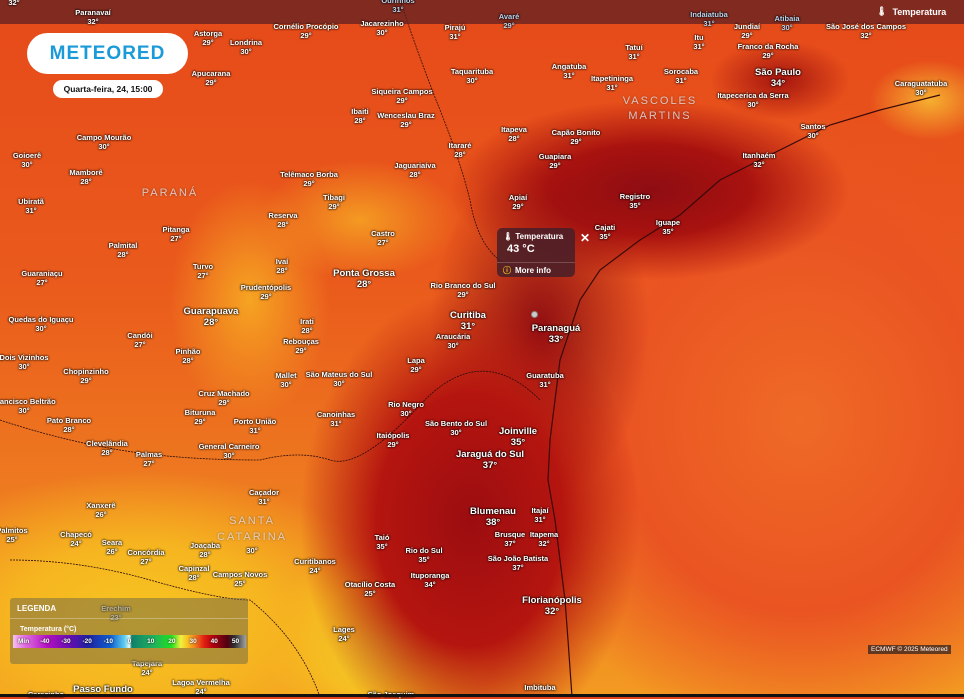 This screenshot has width=964, height=699. I want to click on city-label: Ivaí 28°, so click(282, 266).